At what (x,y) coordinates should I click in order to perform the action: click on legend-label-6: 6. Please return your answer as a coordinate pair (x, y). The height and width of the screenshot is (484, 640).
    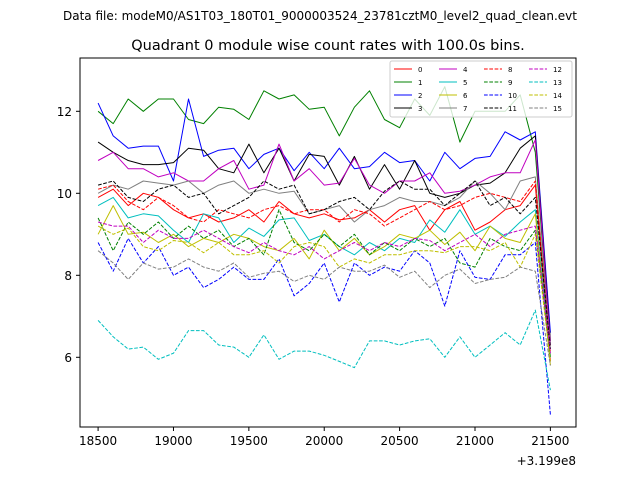
    Looking at the image, I should click on (465, 96).